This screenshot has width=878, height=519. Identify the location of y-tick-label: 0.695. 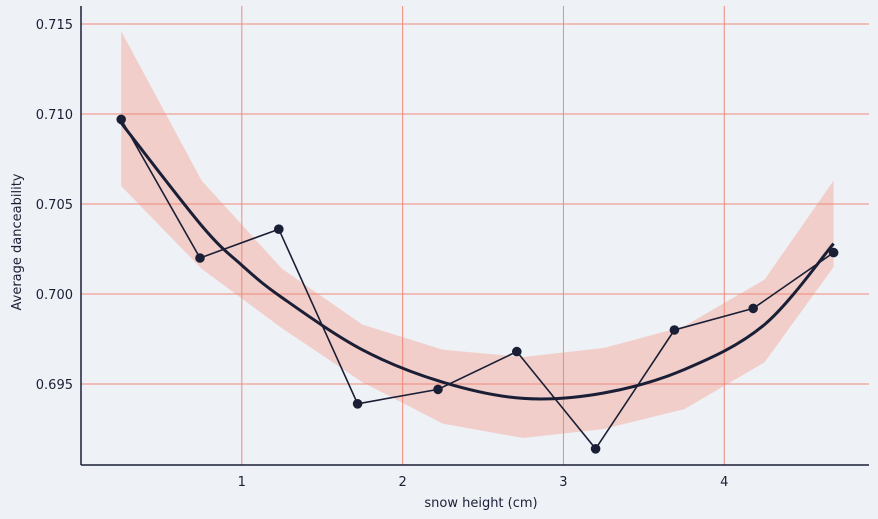
(54, 385).